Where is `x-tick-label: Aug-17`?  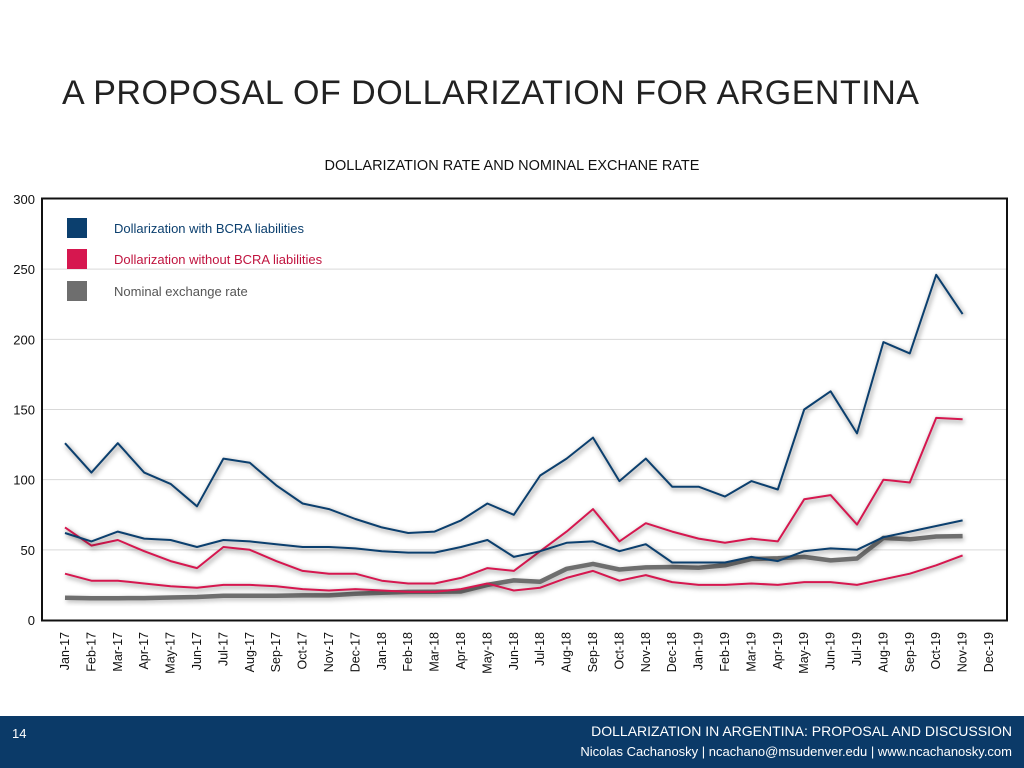 x-tick-label: Aug-17 is located at coordinates (250, 652).